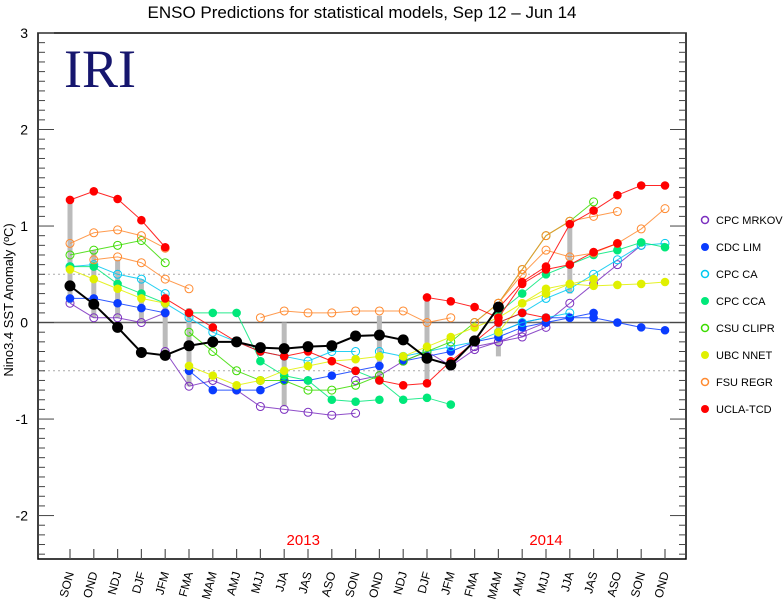 This screenshot has width=784, height=604. I want to click on legend-label: CDC LIM, so click(738, 248).